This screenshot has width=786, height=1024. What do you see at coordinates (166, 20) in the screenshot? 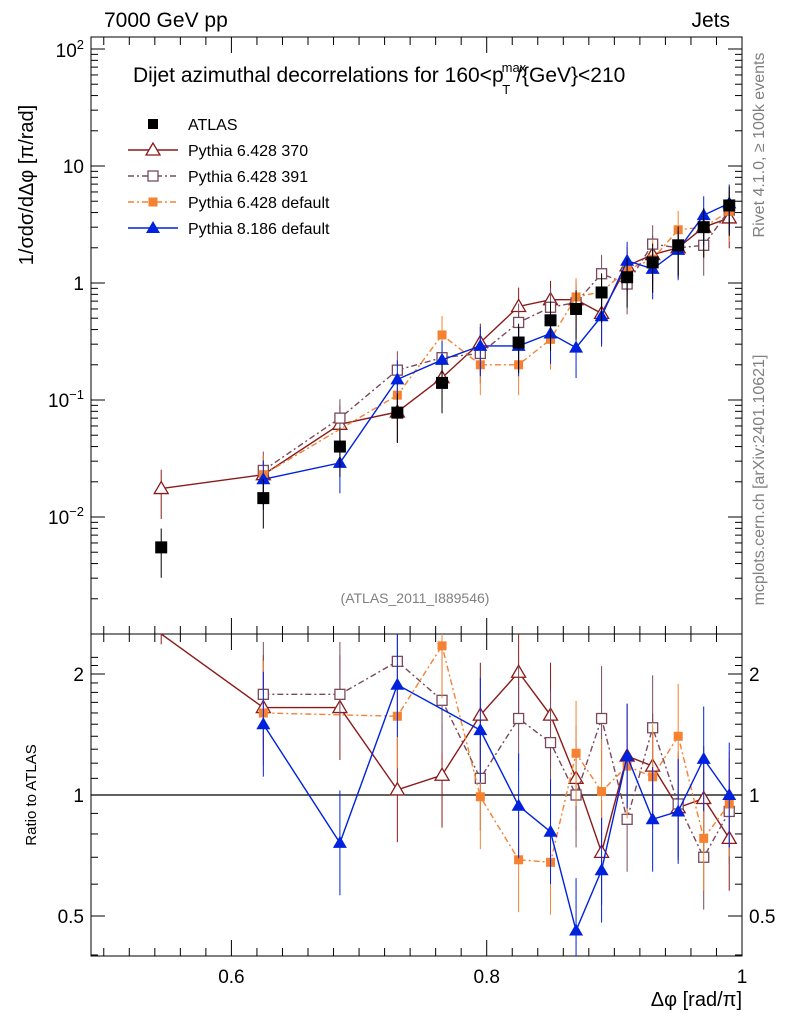
I see `header-left: 7000 GeV pp` at bounding box center [166, 20].